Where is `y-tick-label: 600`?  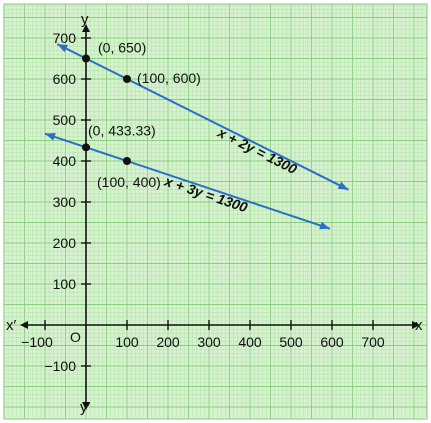
y-tick-label: 600 is located at coordinates (65, 79).